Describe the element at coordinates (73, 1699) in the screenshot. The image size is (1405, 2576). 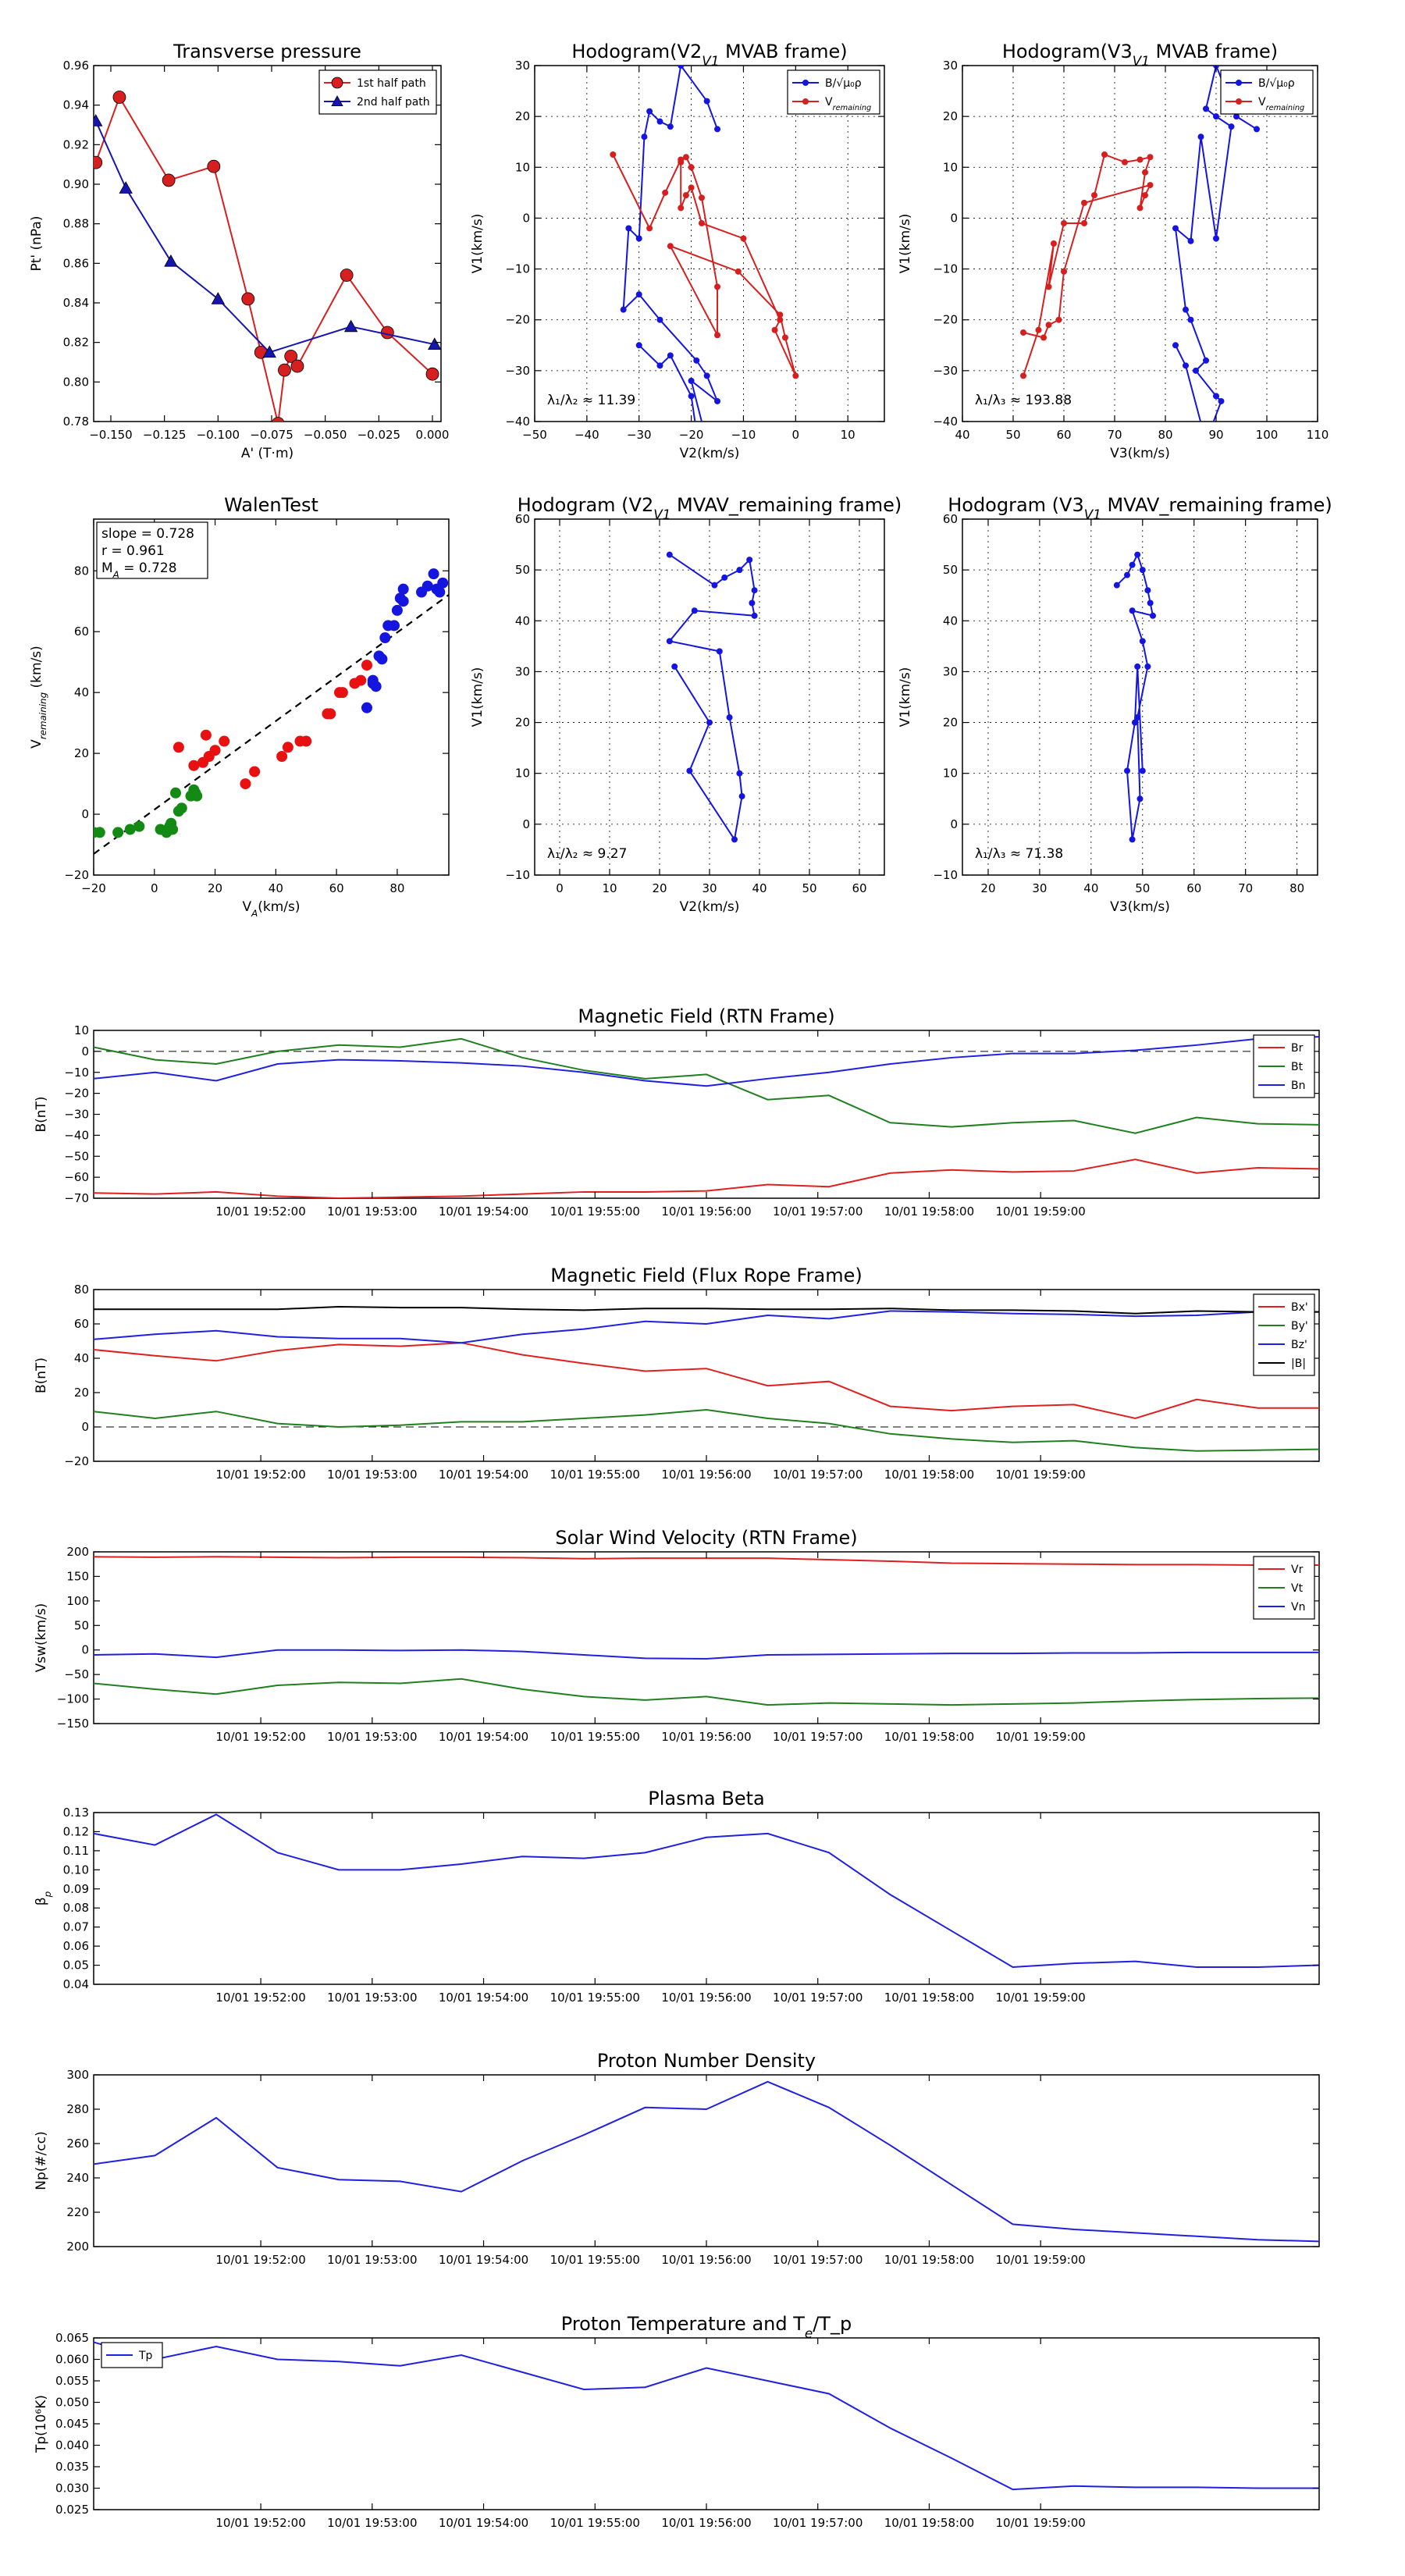
I see `y-tick-label: −100` at that location.